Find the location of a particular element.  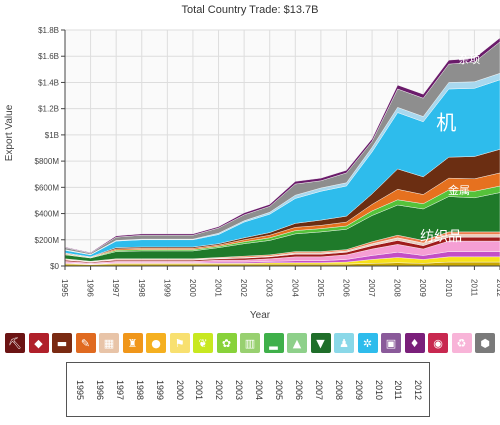

year-button-label: 2011 is located at coordinates (398, 390).